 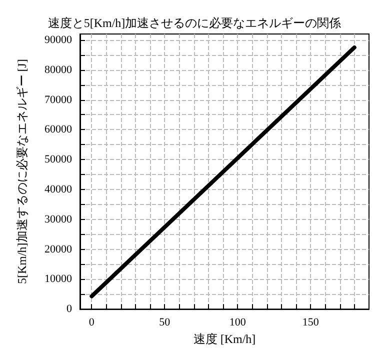 I want to click on y-tick-label: 20000, so click(x=58, y=249).